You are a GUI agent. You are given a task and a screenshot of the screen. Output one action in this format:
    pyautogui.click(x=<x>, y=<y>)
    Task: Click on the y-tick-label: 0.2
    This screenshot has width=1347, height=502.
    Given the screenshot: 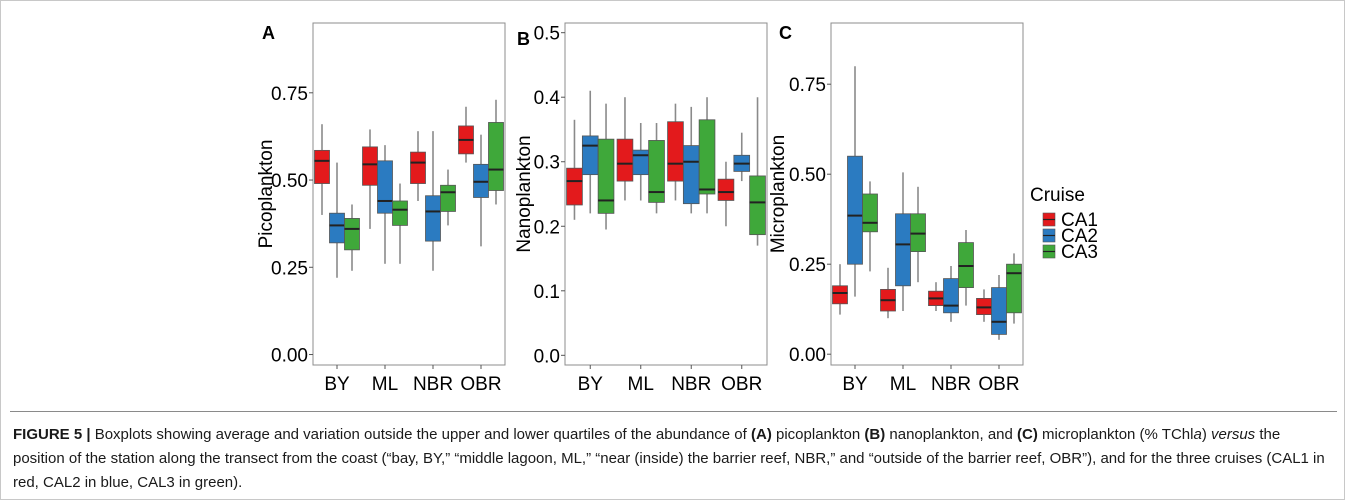 What is the action you would take?
    pyautogui.click(x=547, y=227)
    